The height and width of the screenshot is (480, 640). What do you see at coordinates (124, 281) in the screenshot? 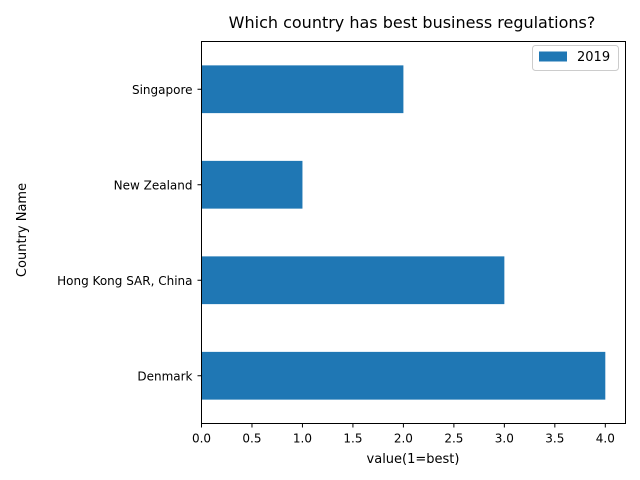
I see `y-tick-label: Hong Kong SAR, China` at bounding box center [124, 281].